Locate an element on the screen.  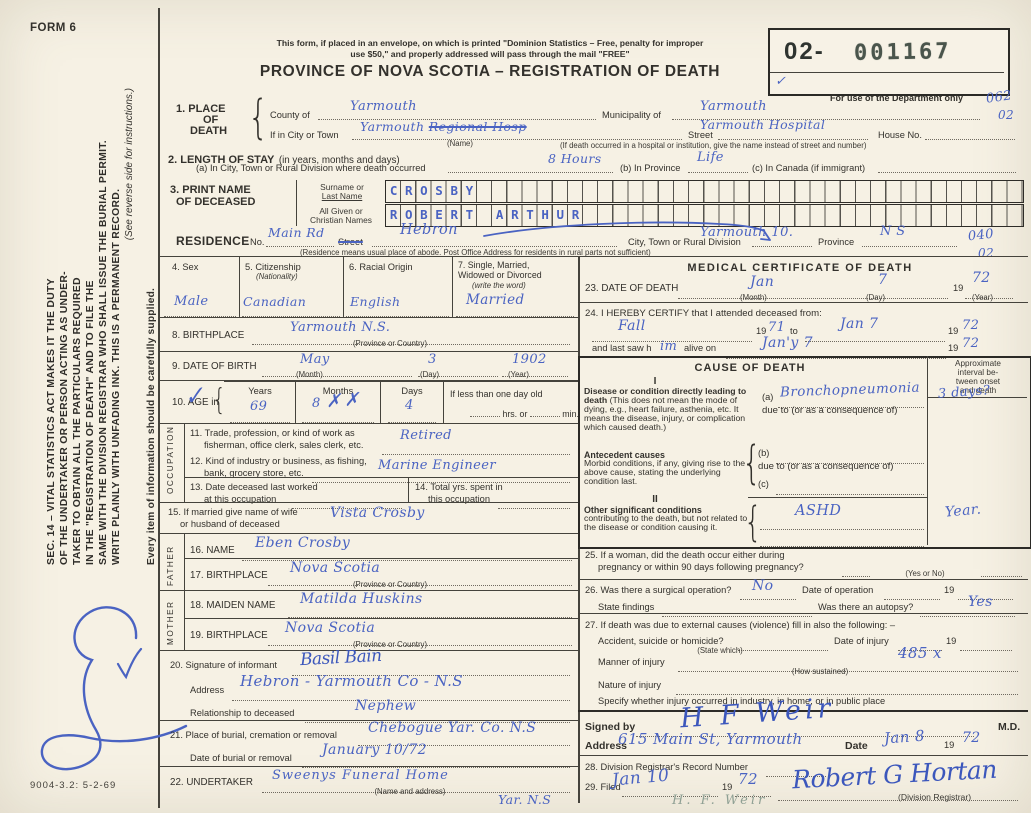
s21-date-label: Date of burial or removal is located at coordinates (241, 758).